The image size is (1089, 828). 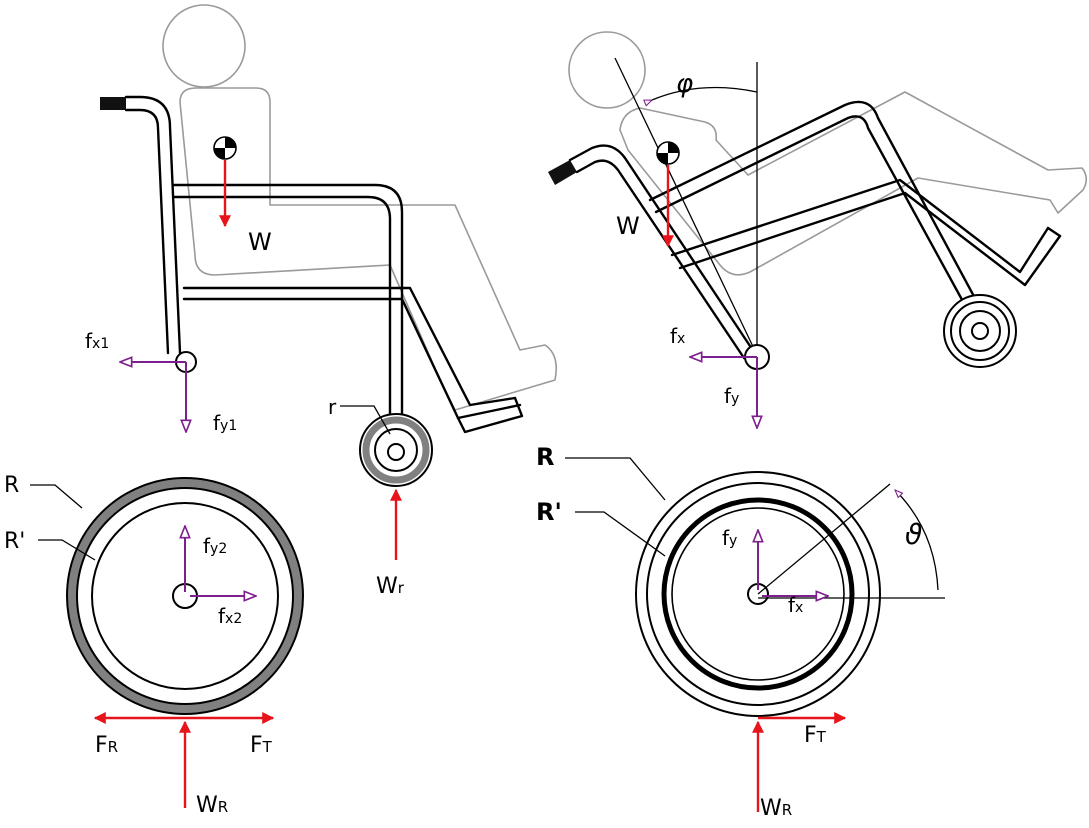 I want to click on center-of-gravity-symbol-tilted, so click(x=668, y=153).